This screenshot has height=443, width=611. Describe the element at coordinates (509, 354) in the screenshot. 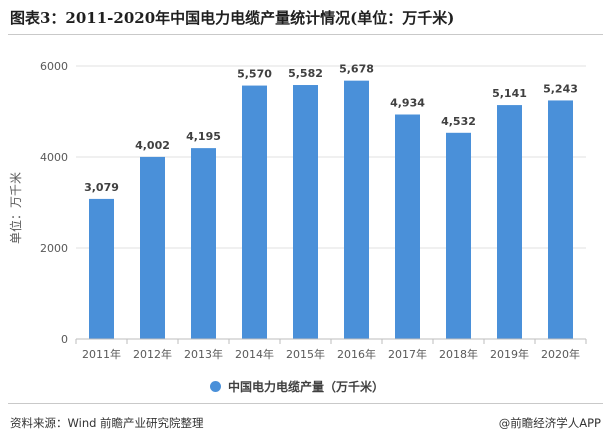

I see `x-tick-label: 2019年` at that location.